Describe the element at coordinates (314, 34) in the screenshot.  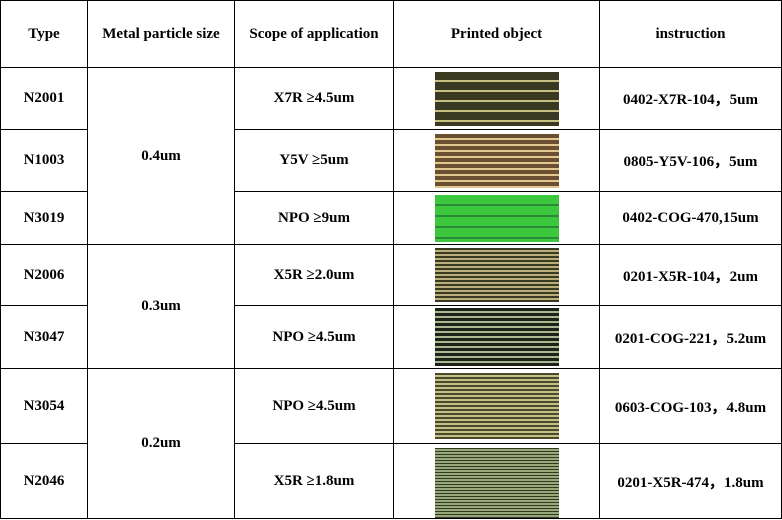
I see `header-scope: Scope of application` at that location.